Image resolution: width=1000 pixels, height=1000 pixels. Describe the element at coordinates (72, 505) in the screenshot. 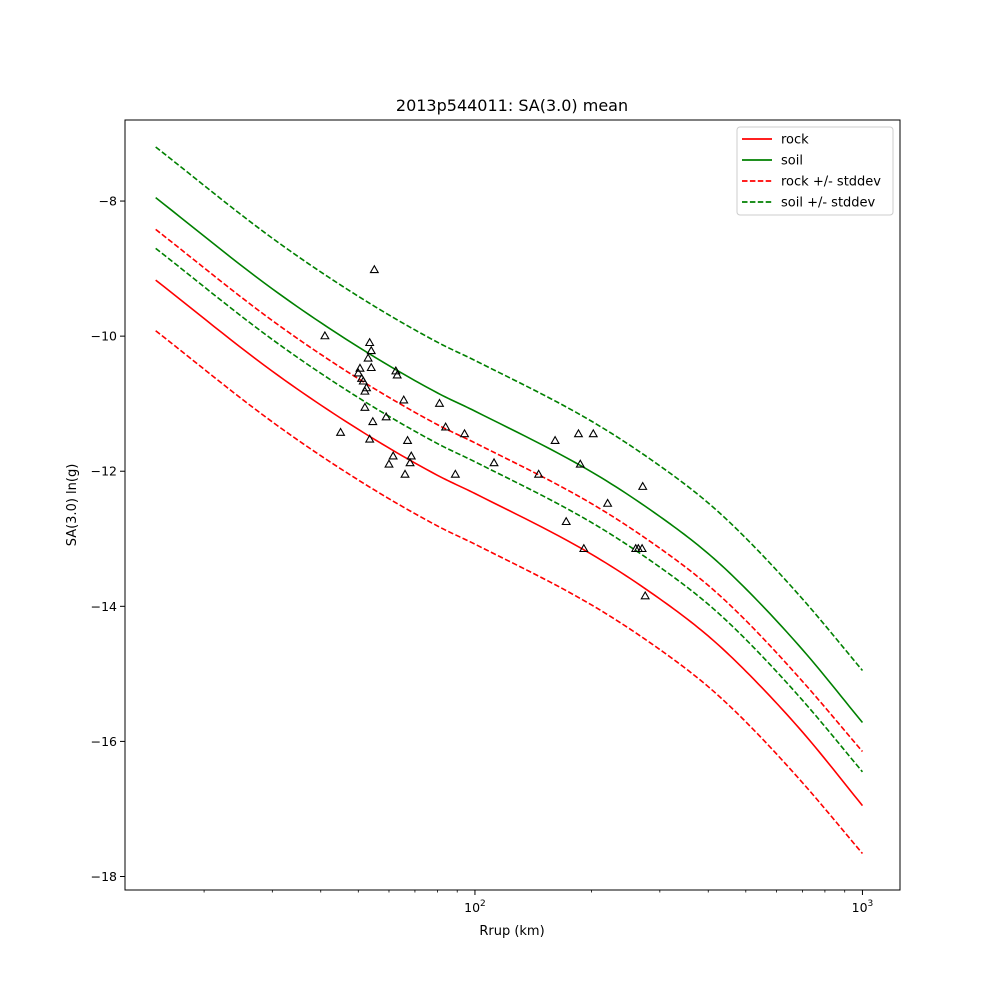

I see `y-axis-label: SA(3.0) ln(g)` at that location.